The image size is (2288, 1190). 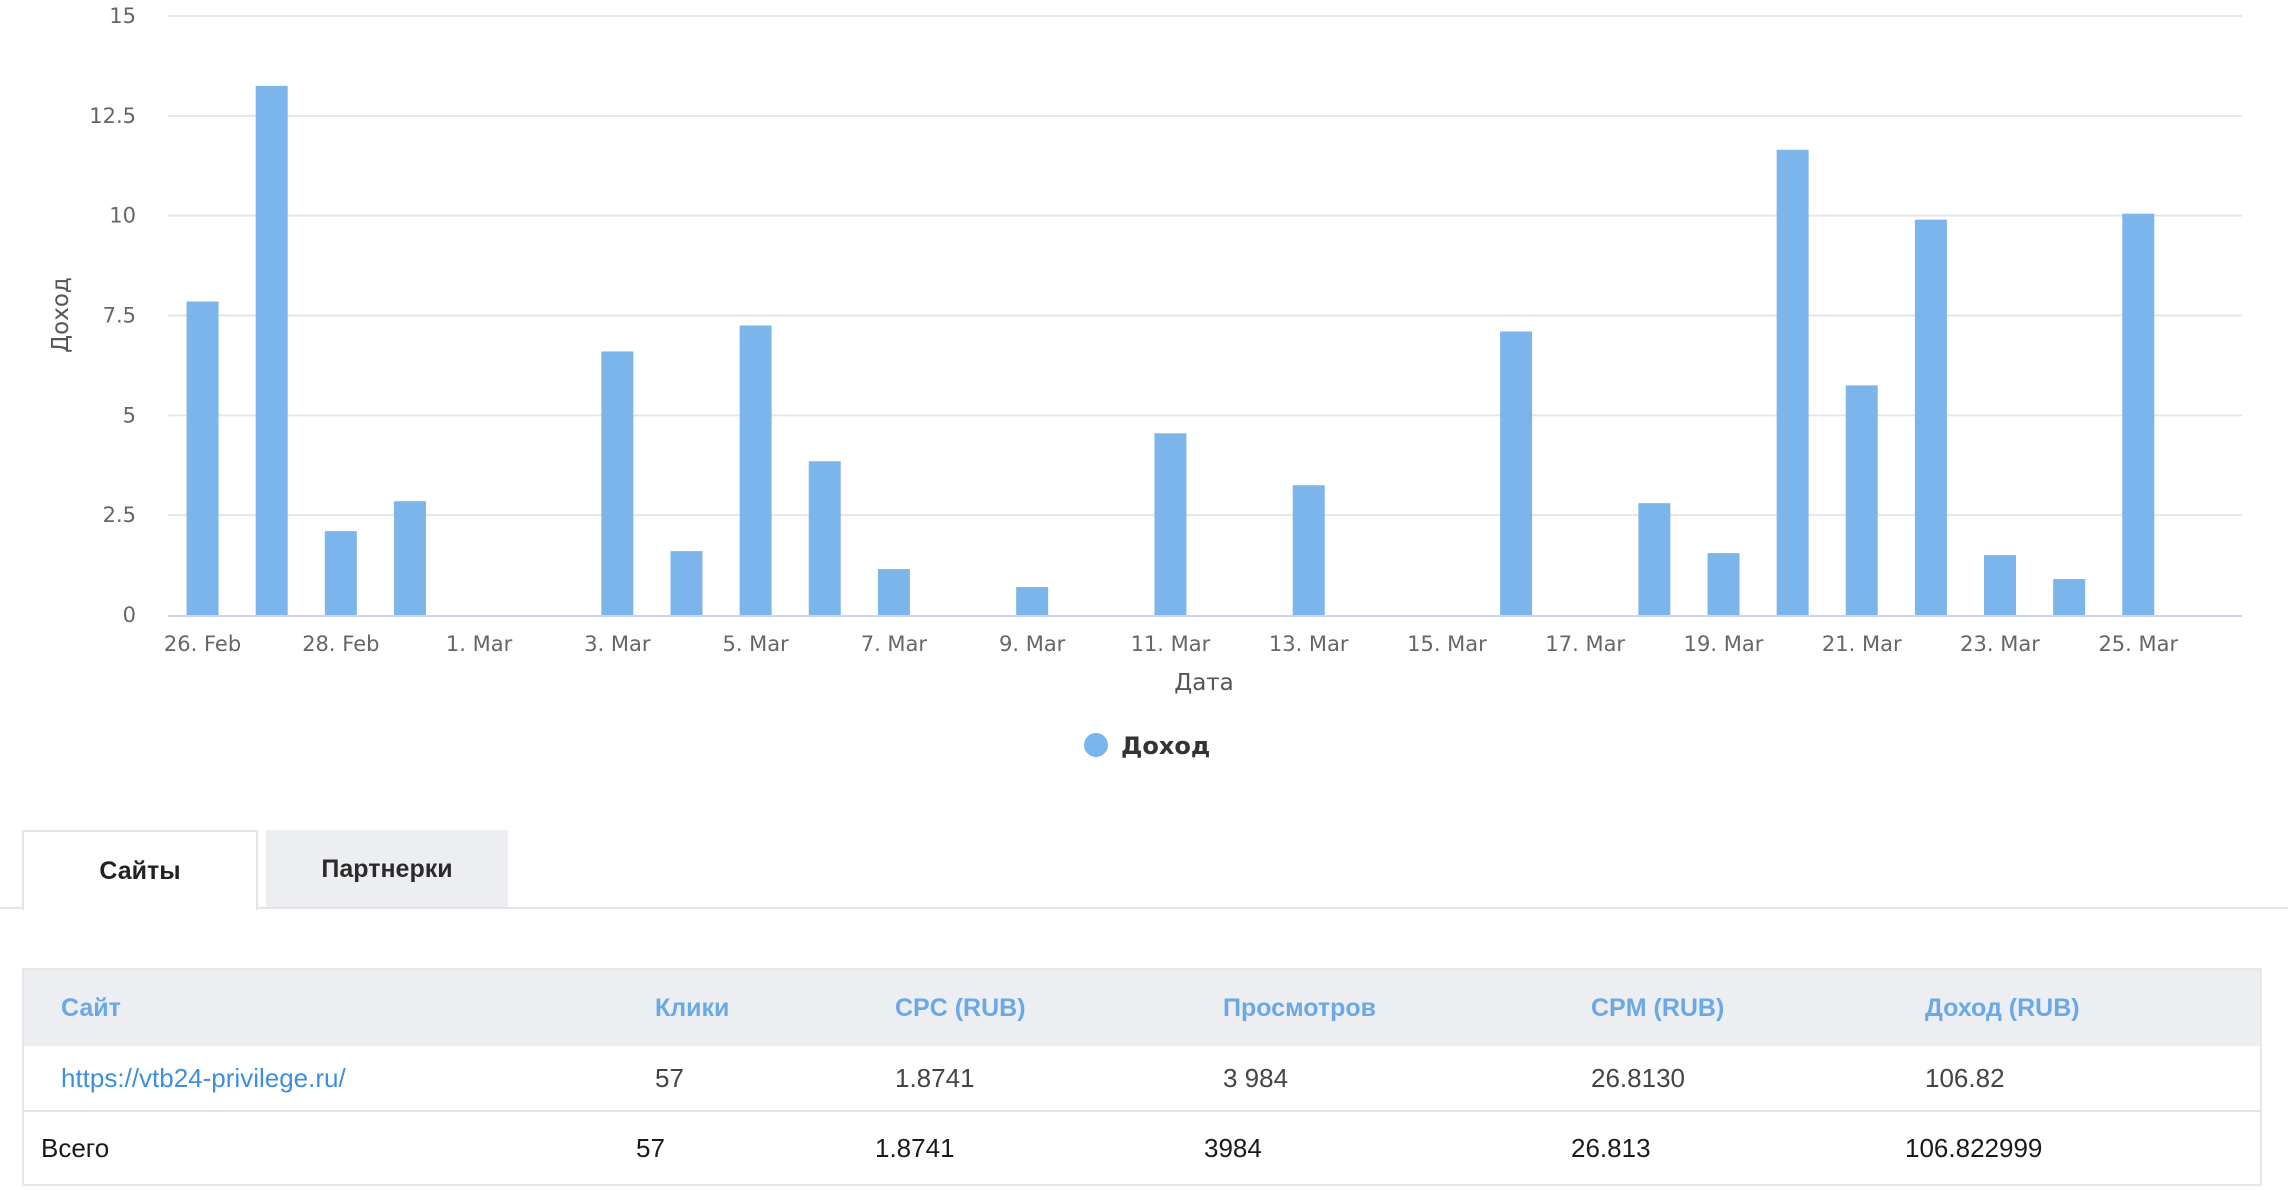 What do you see at coordinates (112, 116) in the screenshot?
I see `y-tick-label: 12.5` at bounding box center [112, 116].